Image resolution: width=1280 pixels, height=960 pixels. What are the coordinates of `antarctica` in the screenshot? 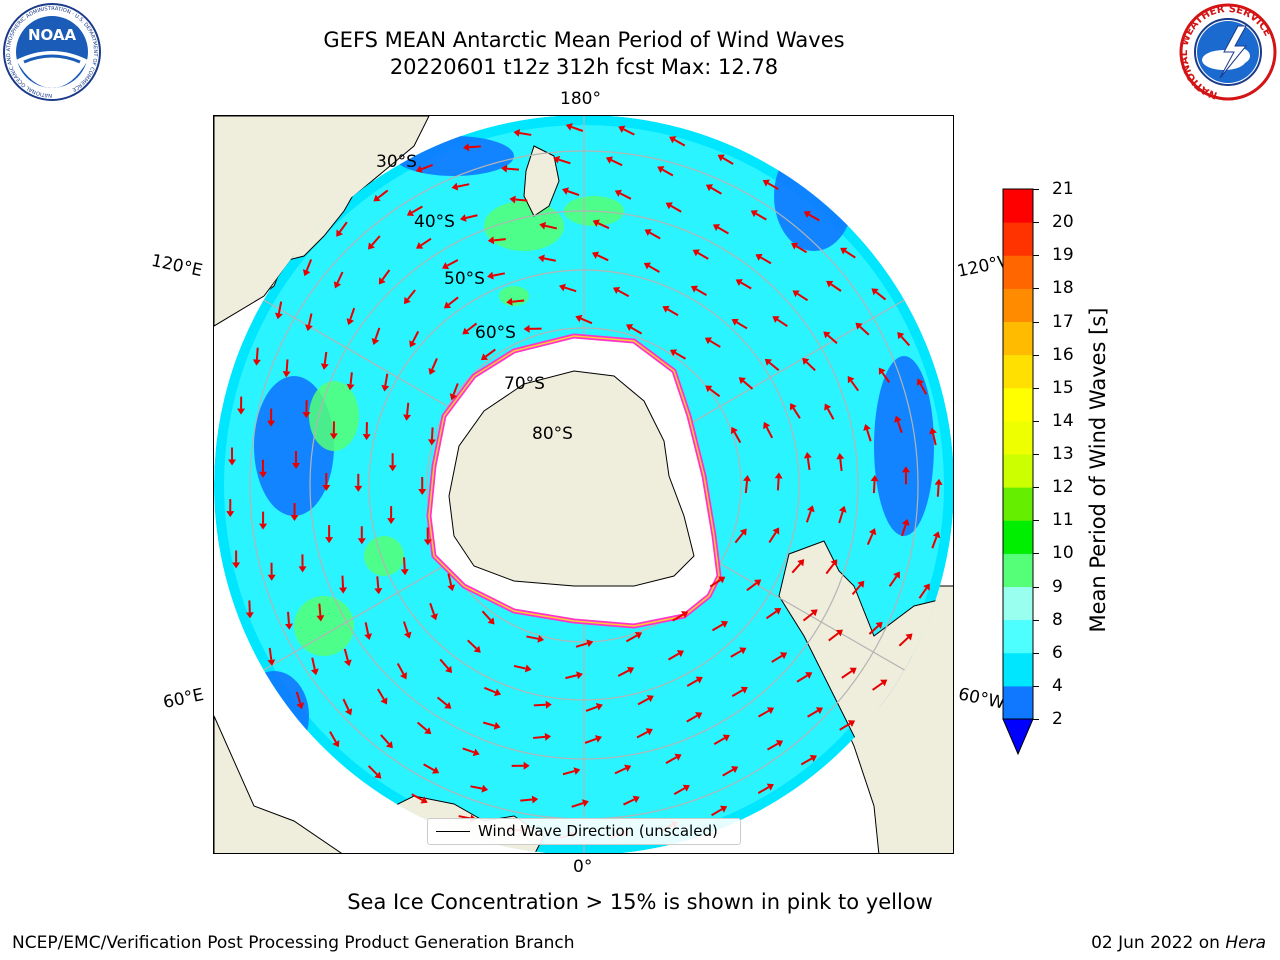 It's located at (571, 478).